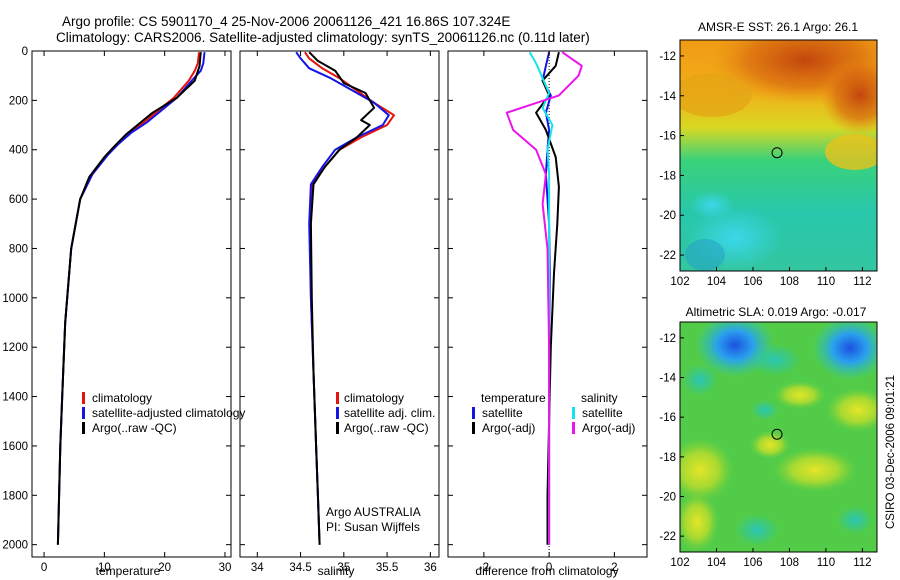 This screenshot has width=900, height=580. I want to click on y-tick-label: 1400, so click(15, 398).